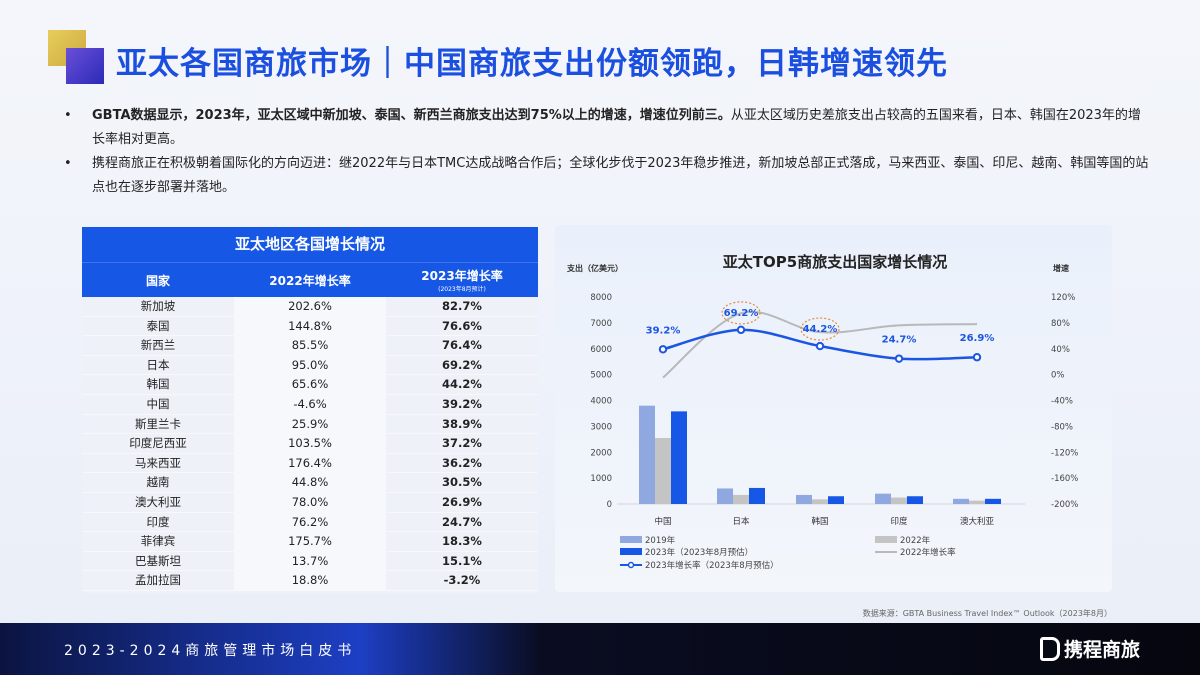 The width and height of the screenshot is (1200, 675). What do you see at coordinates (1060, 324) in the screenshot?
I see `y2-tick-label: 80%` at bounding box center [1060, 324].